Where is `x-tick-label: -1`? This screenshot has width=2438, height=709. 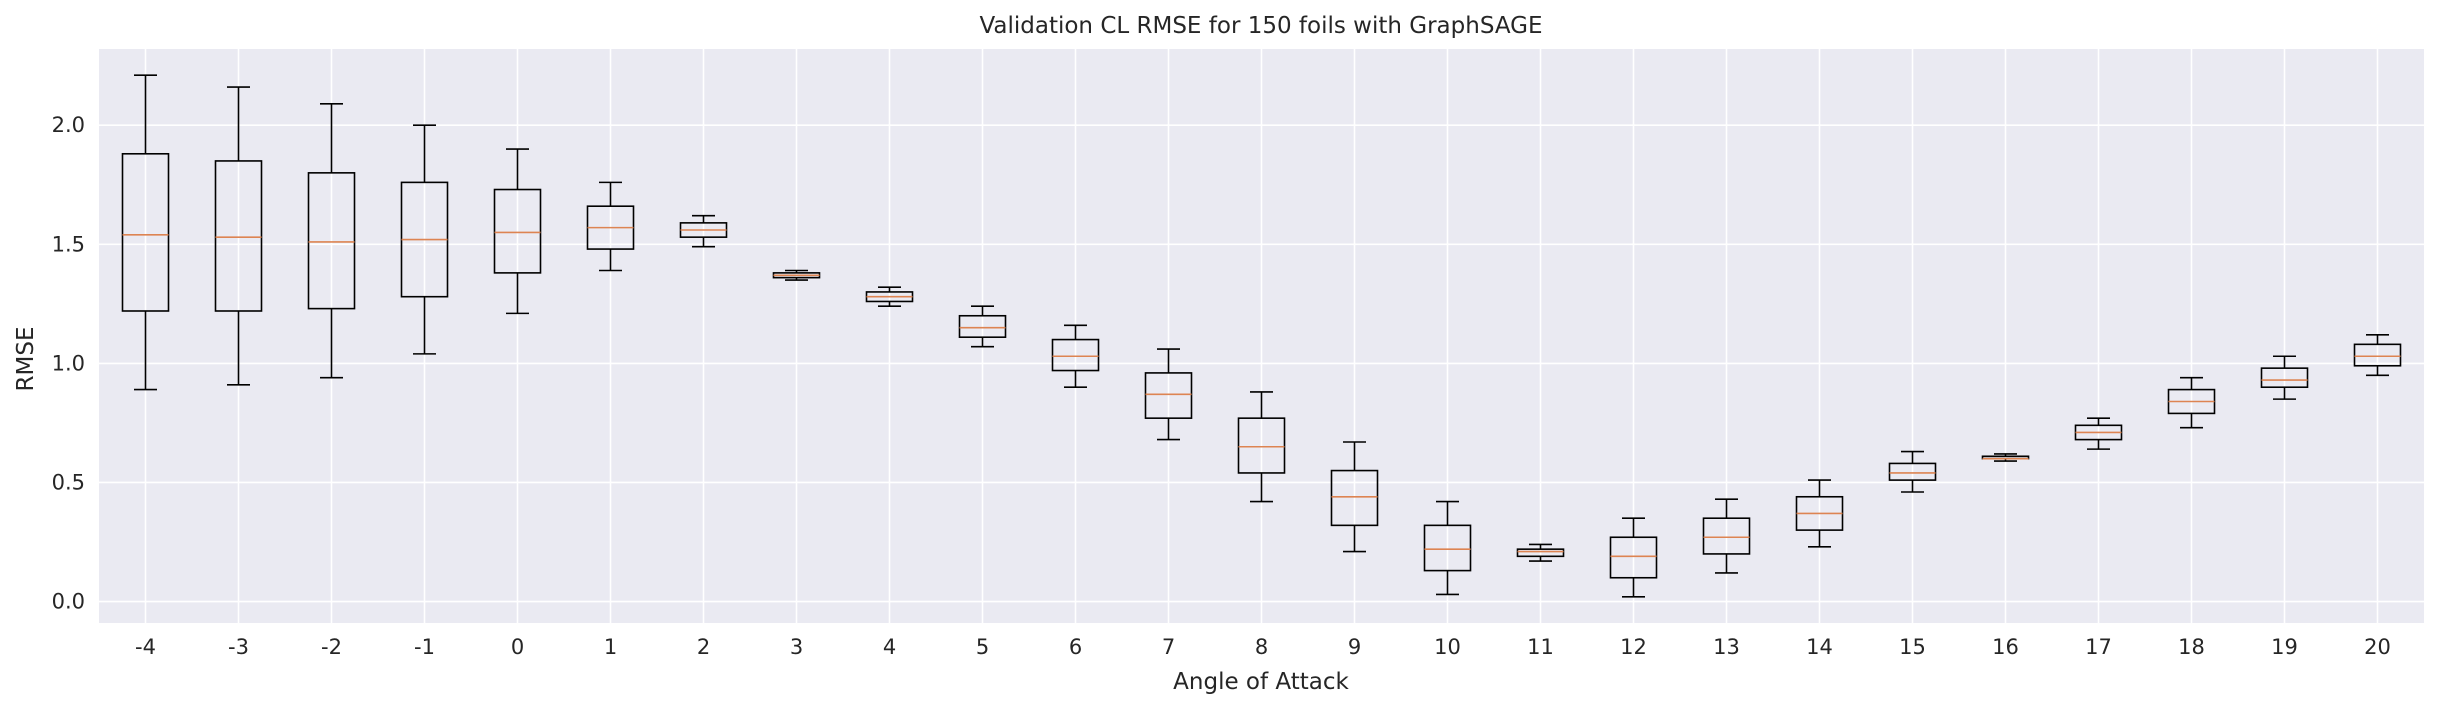 x-tick-label: -1 is located at coordinates (424, 647).